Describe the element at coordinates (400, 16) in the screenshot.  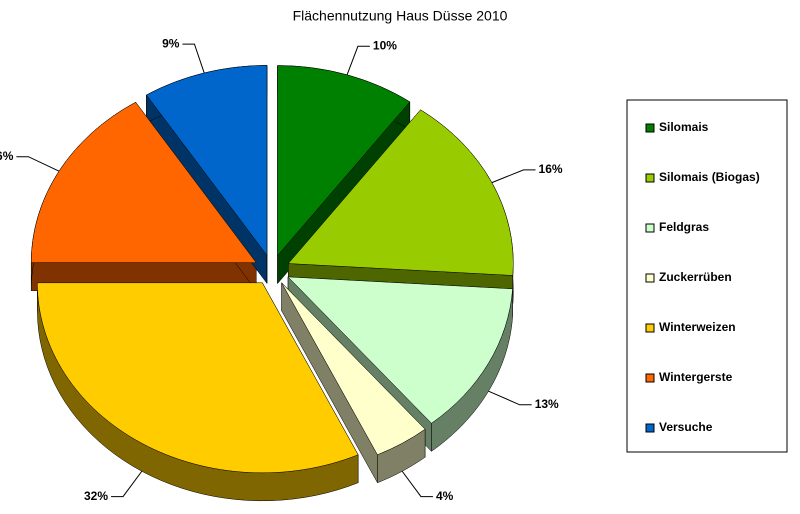
I see `chart-title: Flächennutzung Haus Düsse 2010` at that location.